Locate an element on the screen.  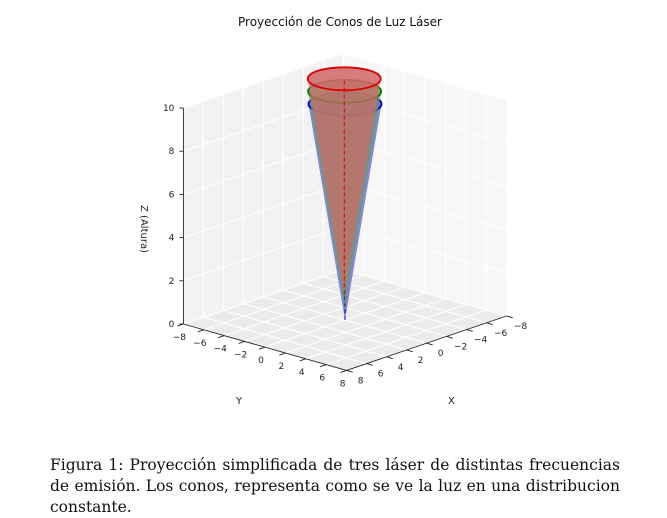
y-tick-label: −8 is located at coordinates (521, 327).